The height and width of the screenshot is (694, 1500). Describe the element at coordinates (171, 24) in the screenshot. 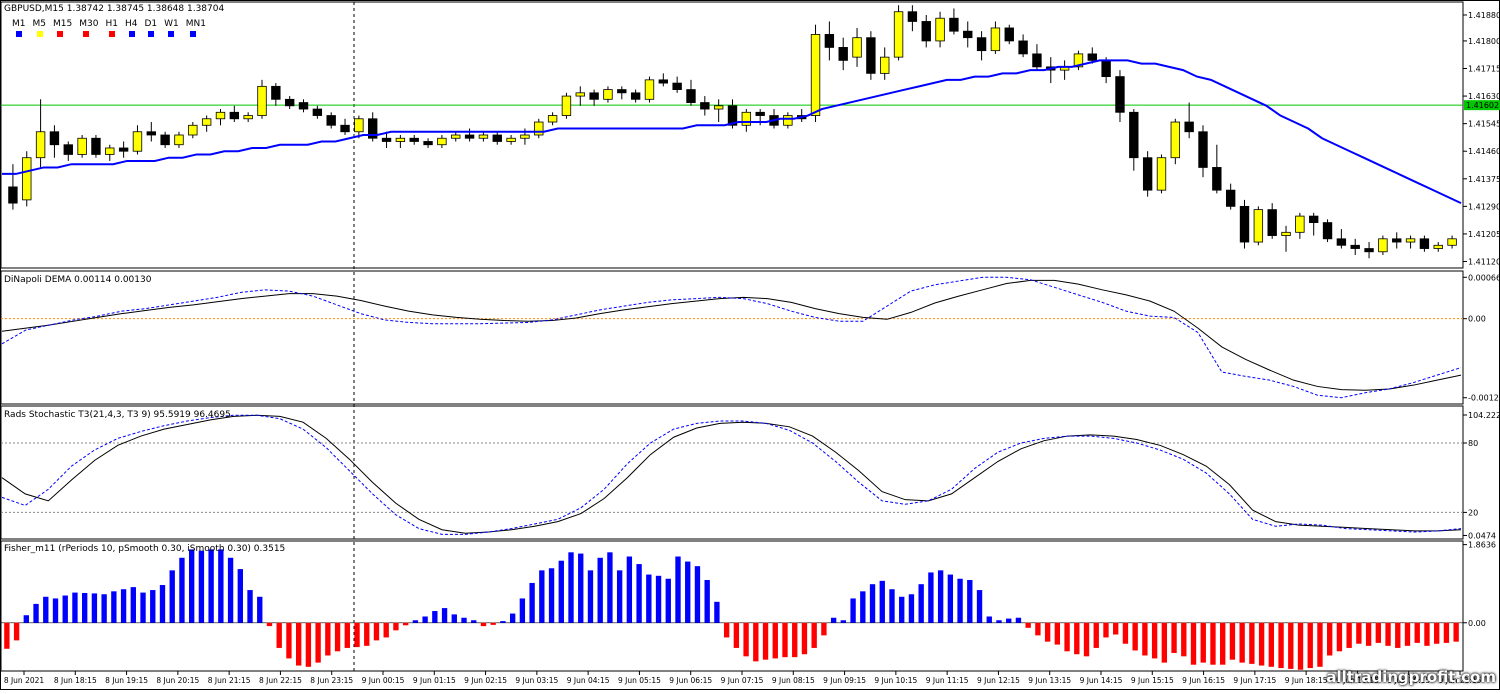

I see `timeframe-label: W1` at that location.